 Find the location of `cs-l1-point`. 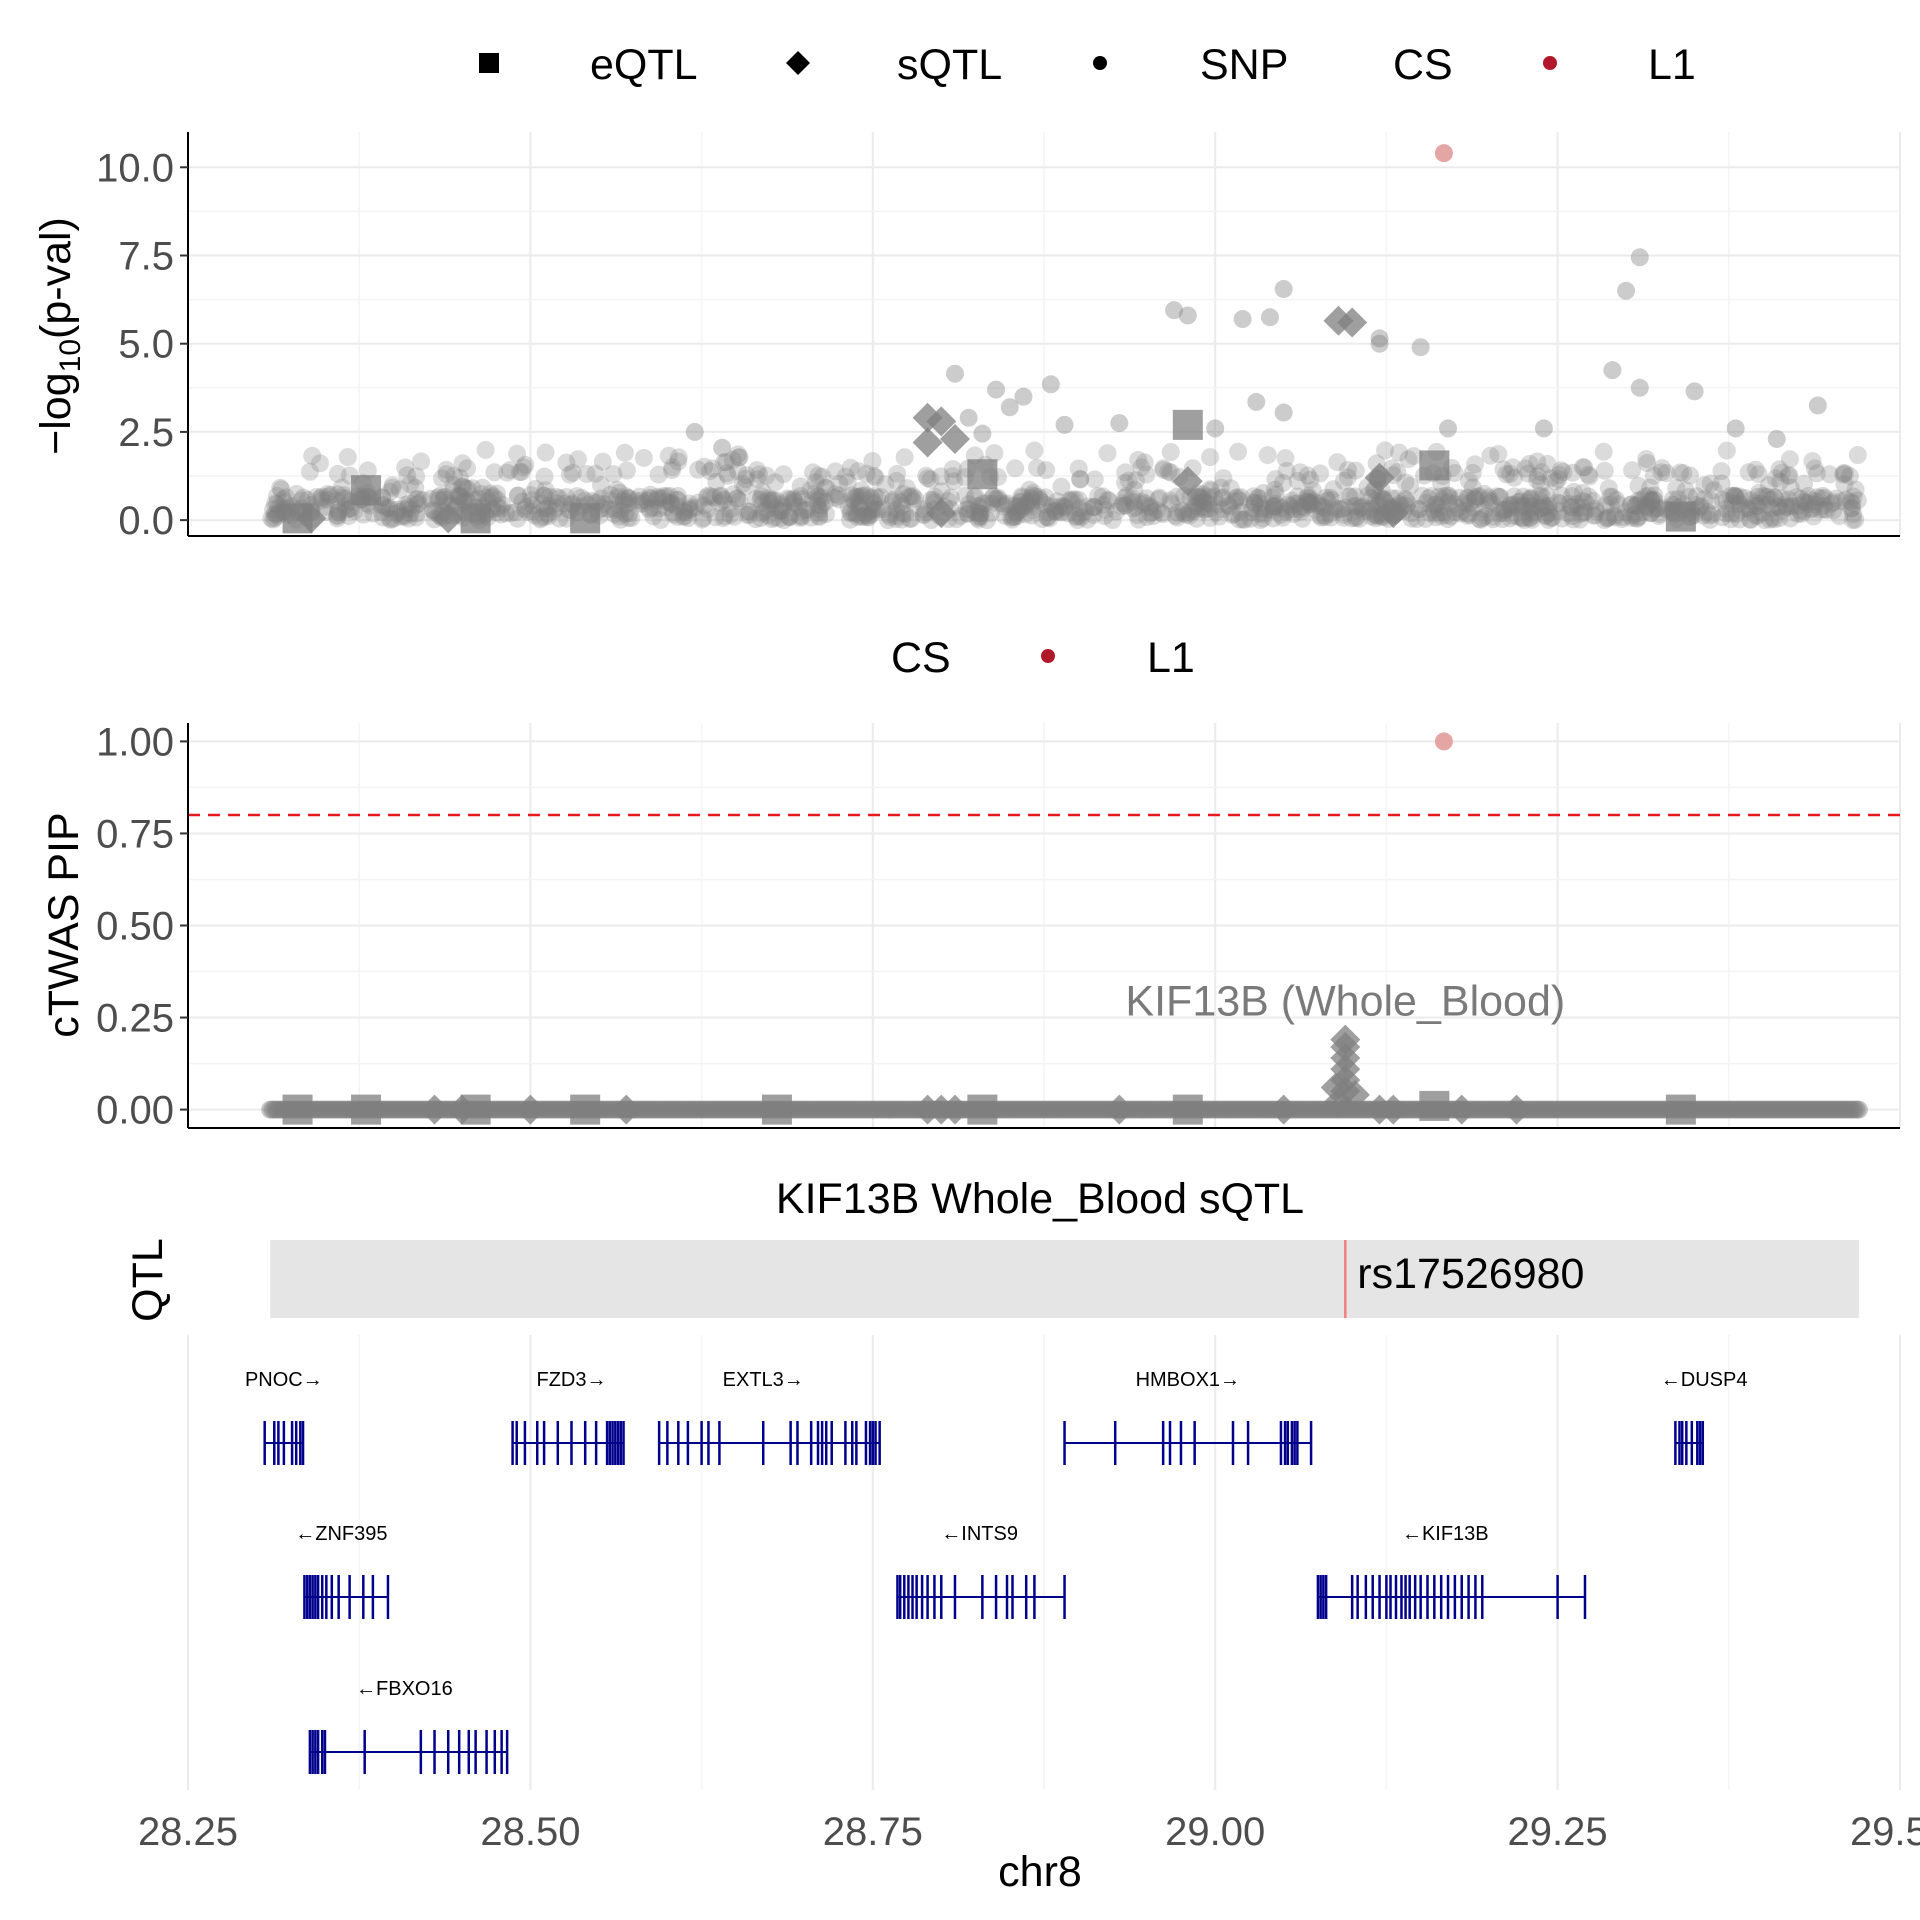

cs-l1-point is located at coordinates (1443, 153).